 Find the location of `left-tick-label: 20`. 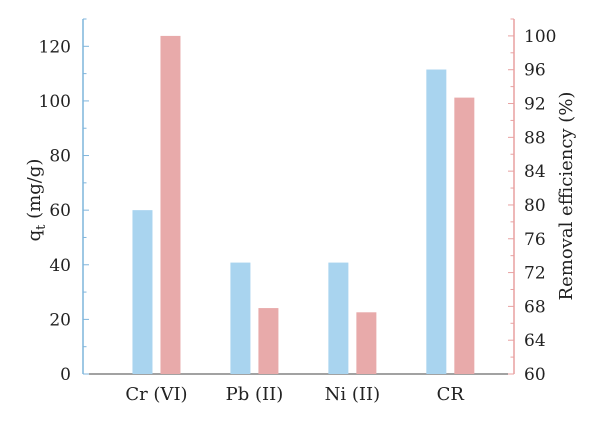

left-tick-label: 20 is located at coordinates (60, 320).